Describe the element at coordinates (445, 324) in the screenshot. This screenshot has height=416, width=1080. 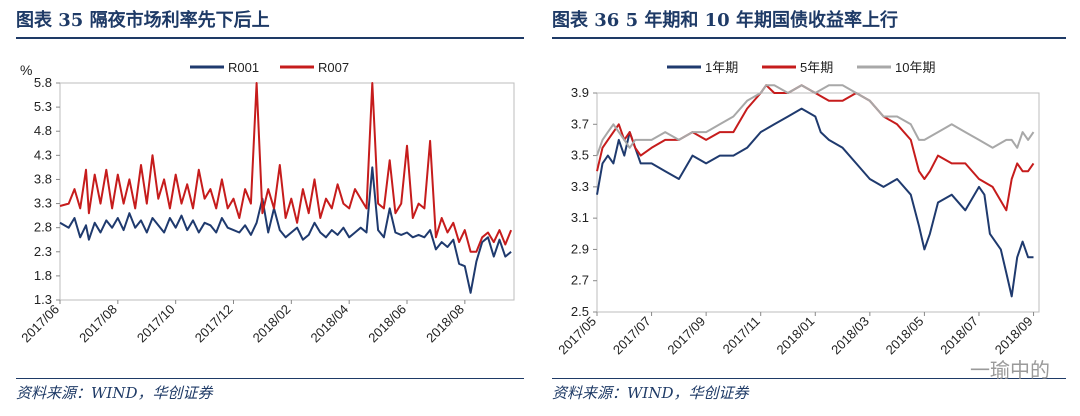
I see `x-tick-label: 2018/08` at that location.